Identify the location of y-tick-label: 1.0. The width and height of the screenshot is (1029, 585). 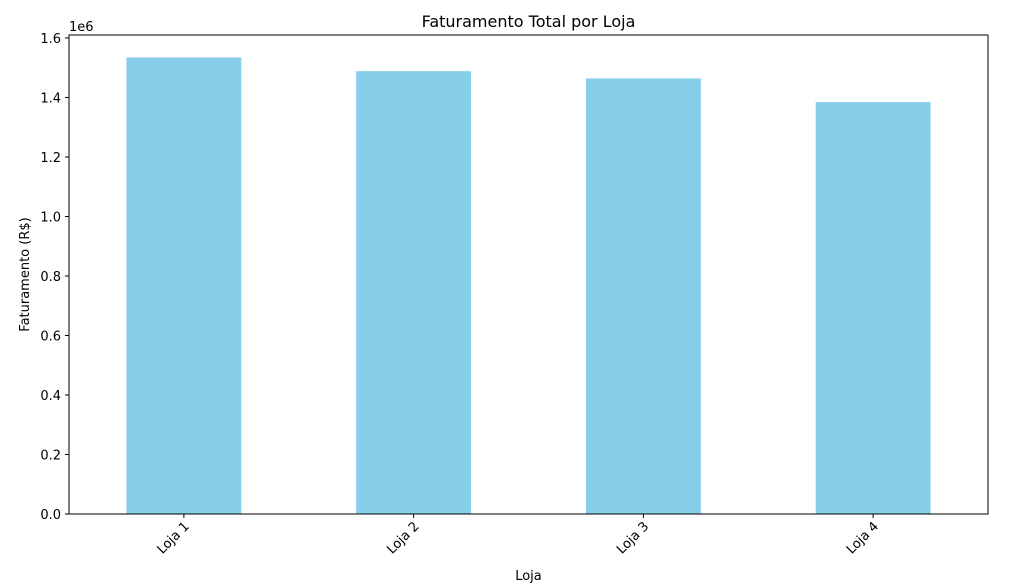
(50, 217).